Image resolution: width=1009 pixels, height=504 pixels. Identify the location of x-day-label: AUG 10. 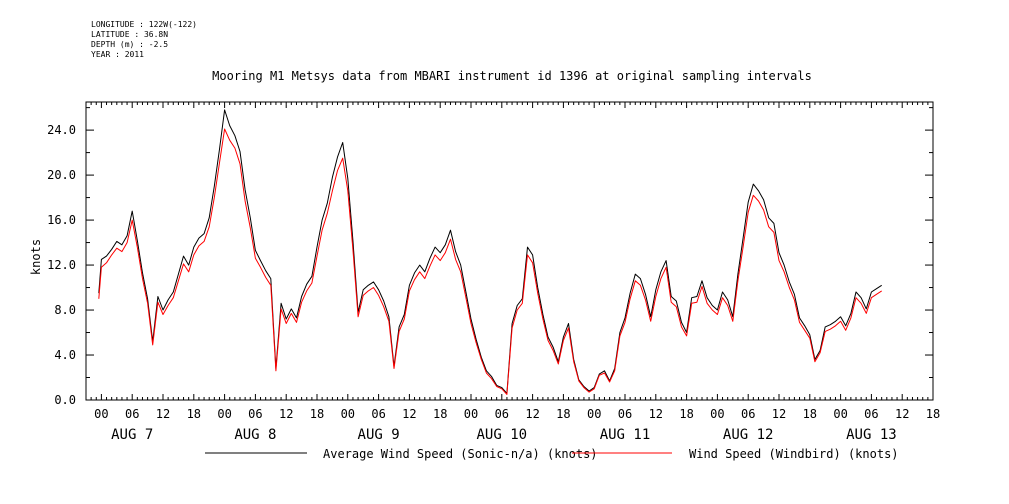
(502, 435).